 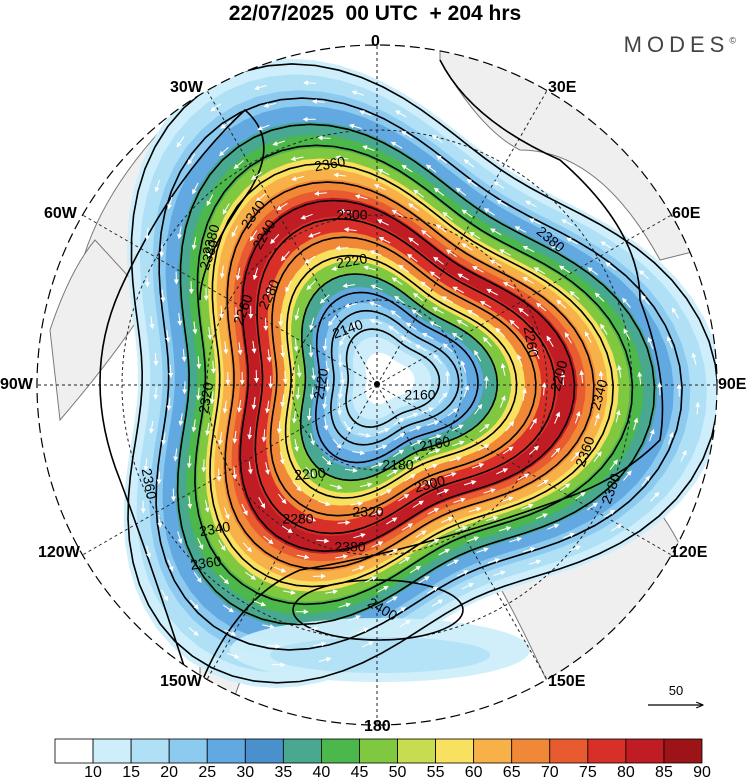 What do you see at coordinates (351, 215) in the screenshot?
I see `contour-label-text-3: 2300` at bounding box center [351, 215].